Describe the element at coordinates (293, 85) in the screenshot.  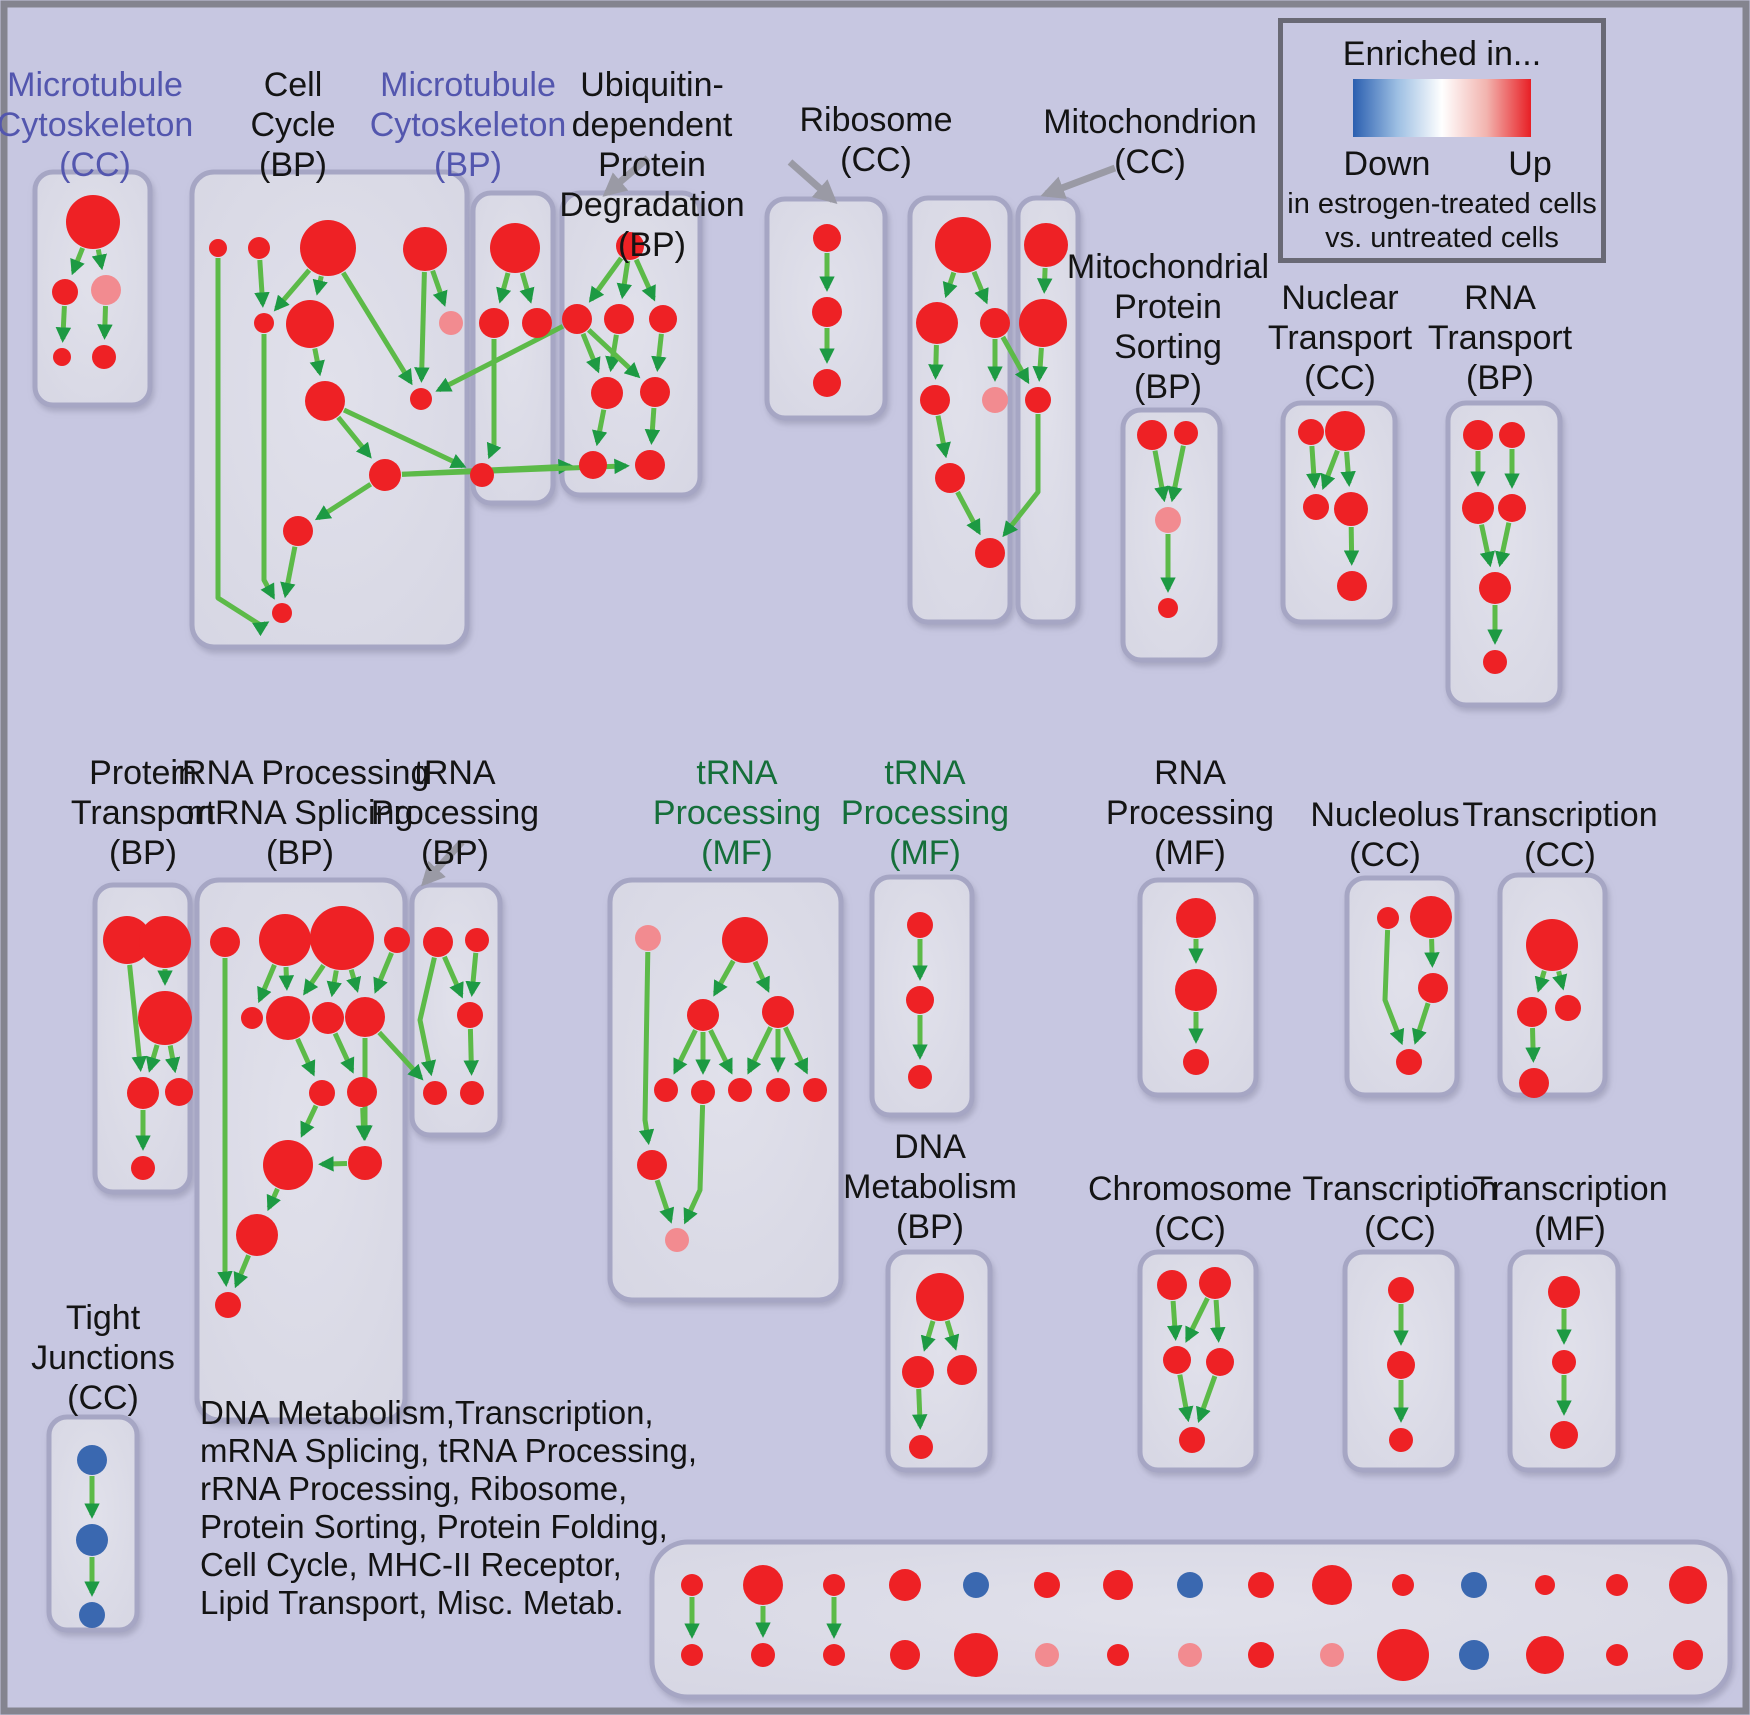
I see `cluster-label-line: Cell` at that location.